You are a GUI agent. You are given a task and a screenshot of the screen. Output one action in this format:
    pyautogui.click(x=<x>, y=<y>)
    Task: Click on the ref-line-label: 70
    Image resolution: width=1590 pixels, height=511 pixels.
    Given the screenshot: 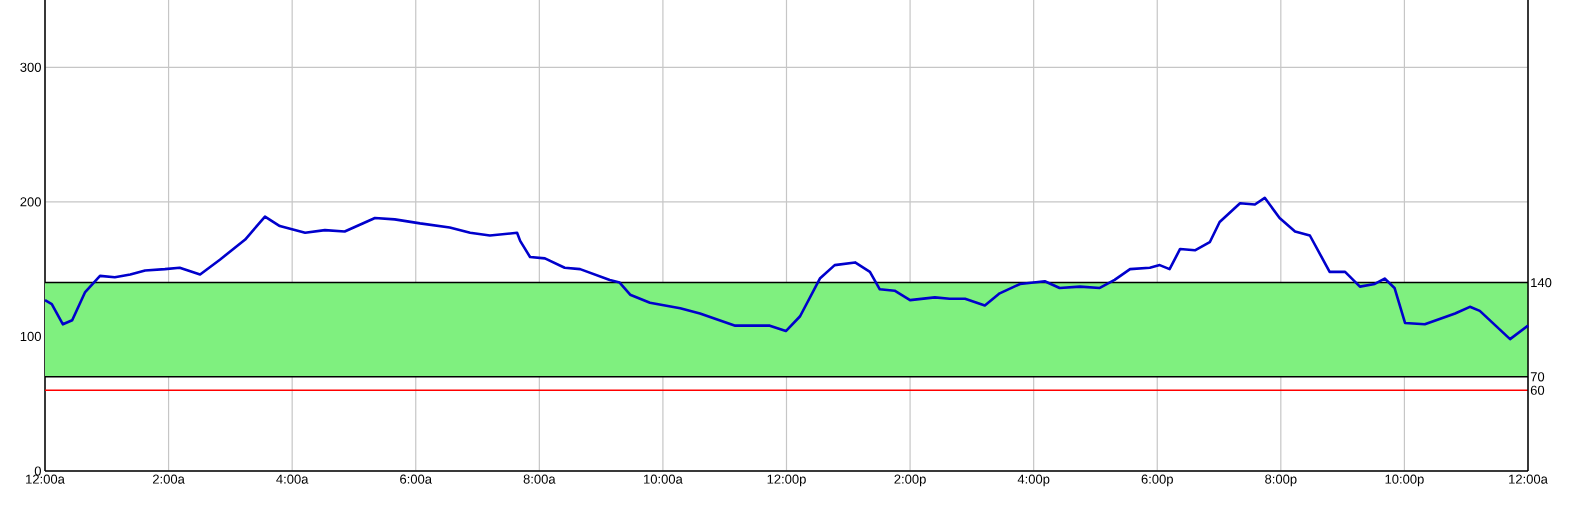 What is the action you would take?
    pyautogui.click(x=1537, y=377)
    